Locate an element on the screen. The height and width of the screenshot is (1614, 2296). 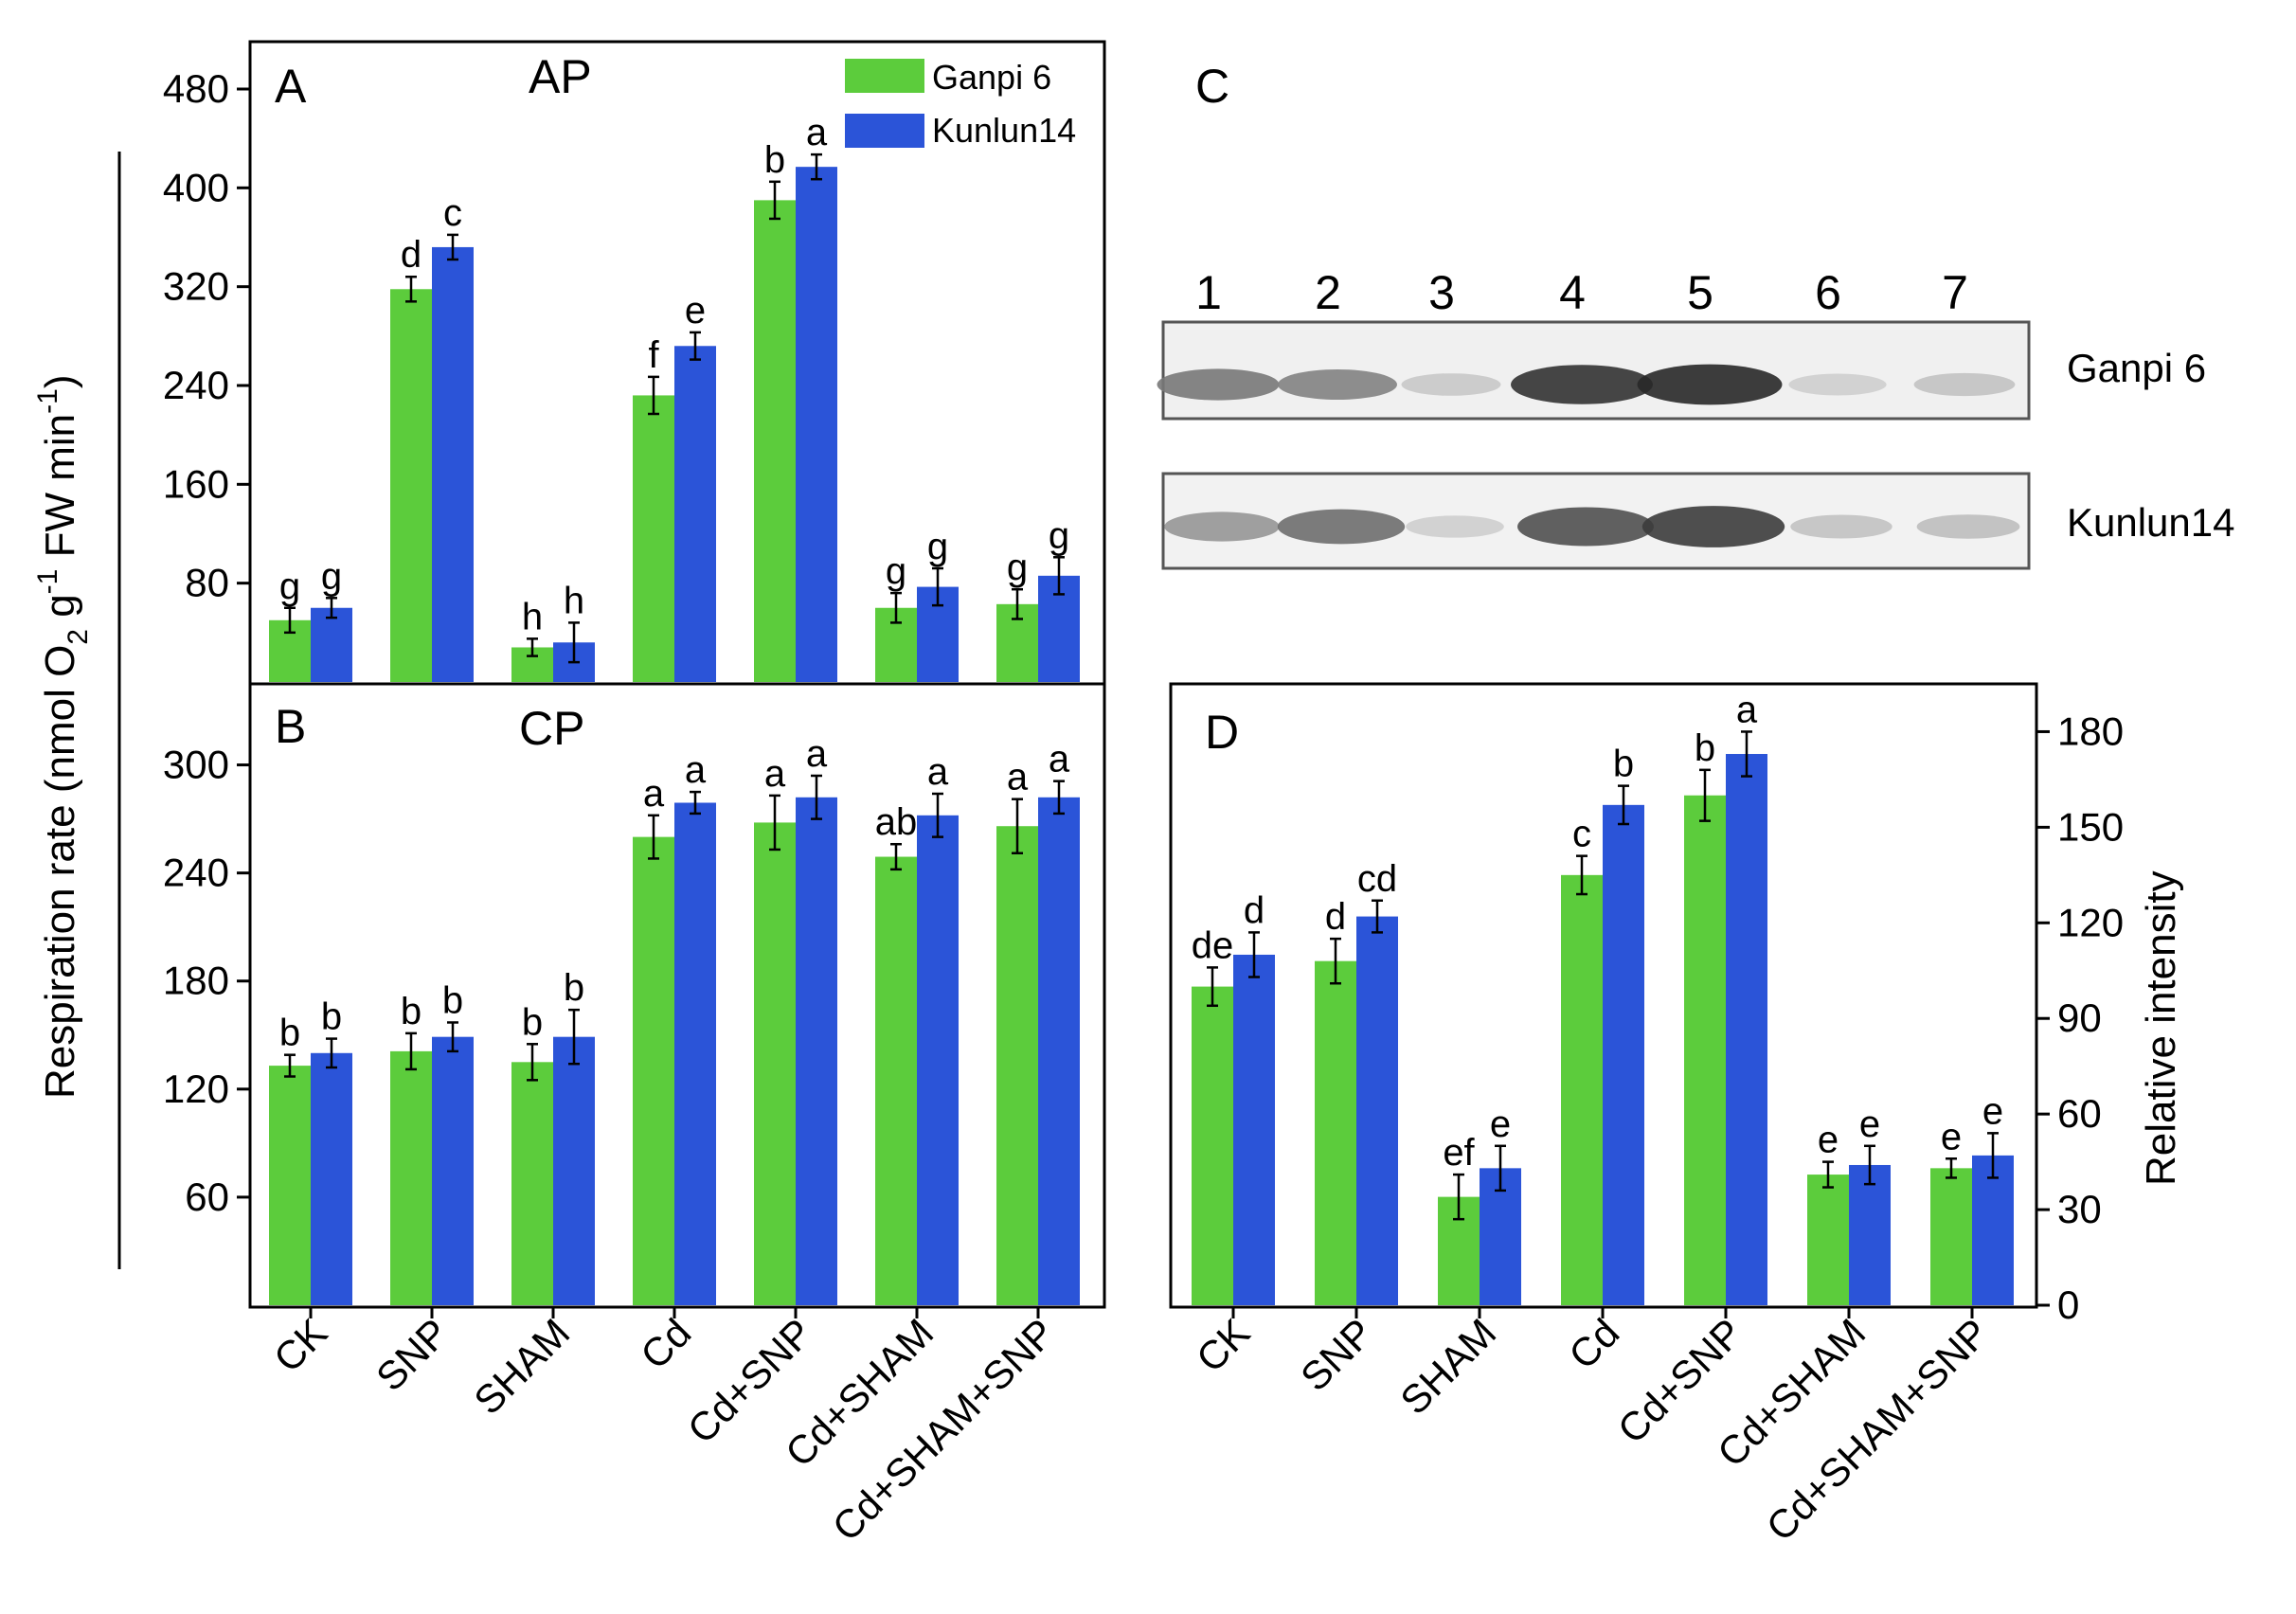
bar-ganpi-sham is located at coordinates (532, 1183).